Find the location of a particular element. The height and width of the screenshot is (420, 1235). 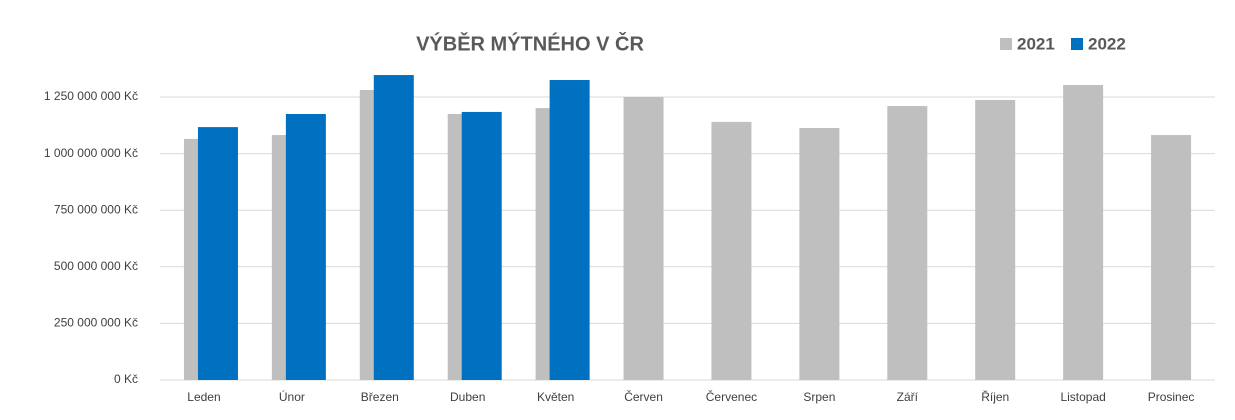

y-tick-label: 1 000 000 000 Kč is located at coordinates (91, 153).